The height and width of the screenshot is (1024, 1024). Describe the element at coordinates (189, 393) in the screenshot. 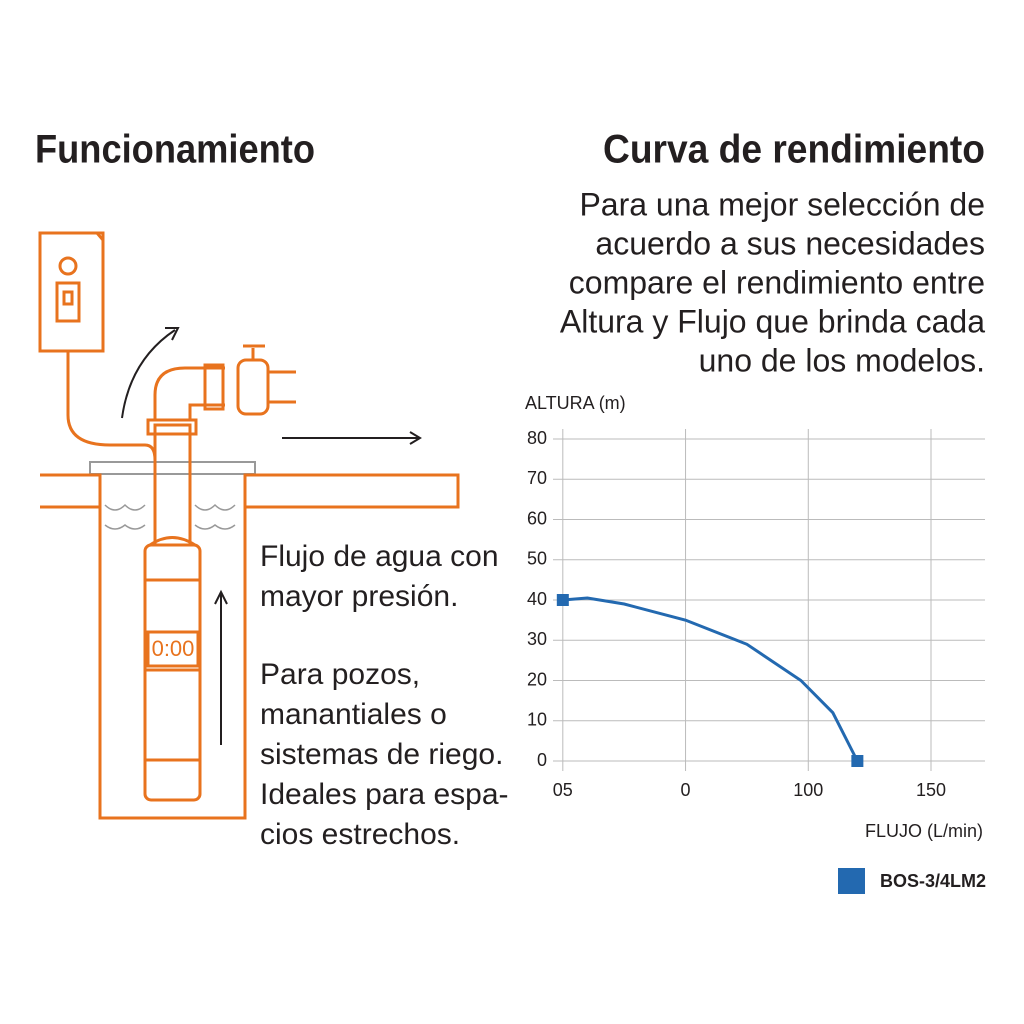

I see `elbow` at that location.